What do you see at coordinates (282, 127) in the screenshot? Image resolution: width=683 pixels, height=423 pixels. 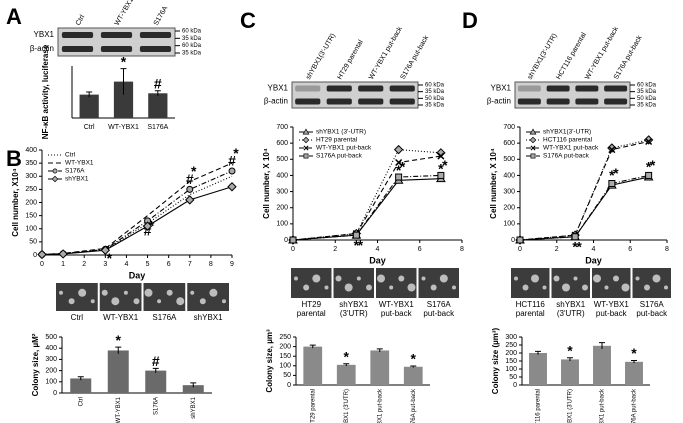 I see `y-tick-label: 700` at bounding box center [282, 127].